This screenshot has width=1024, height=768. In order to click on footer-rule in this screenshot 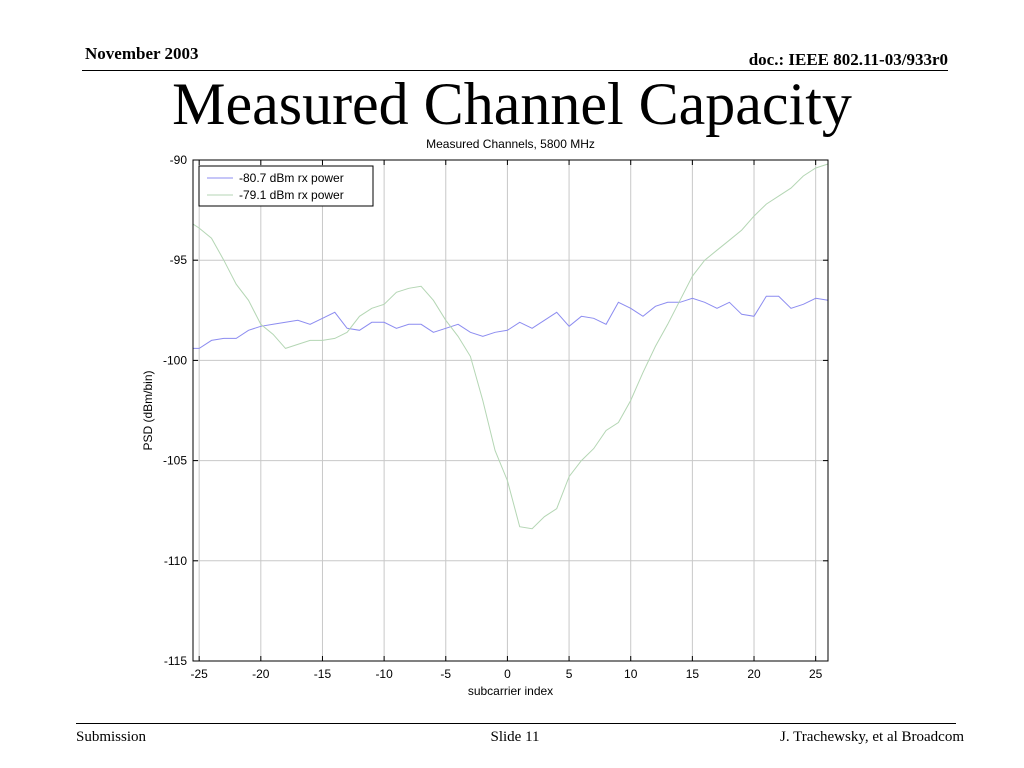, I will do `click(516, 723)`.